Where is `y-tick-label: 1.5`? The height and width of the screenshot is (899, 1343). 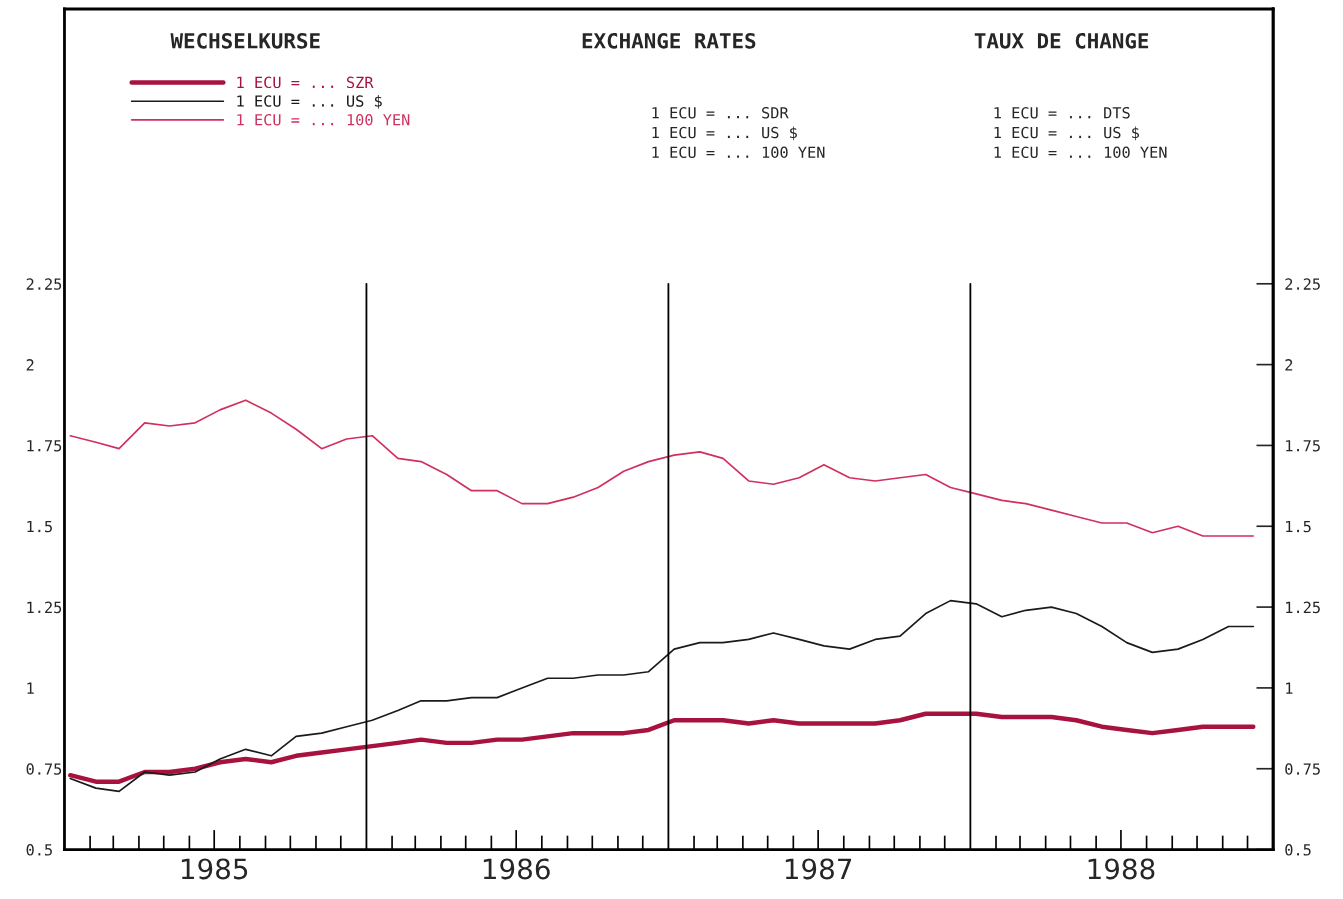
y-tick-label: 1.5 is located at coordinates (39, 526).